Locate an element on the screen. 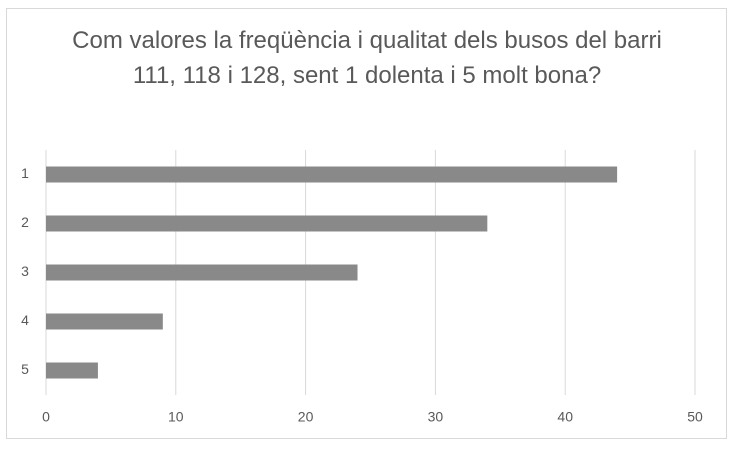  x-tick-label: 20 is located at coordinates (306, 417).